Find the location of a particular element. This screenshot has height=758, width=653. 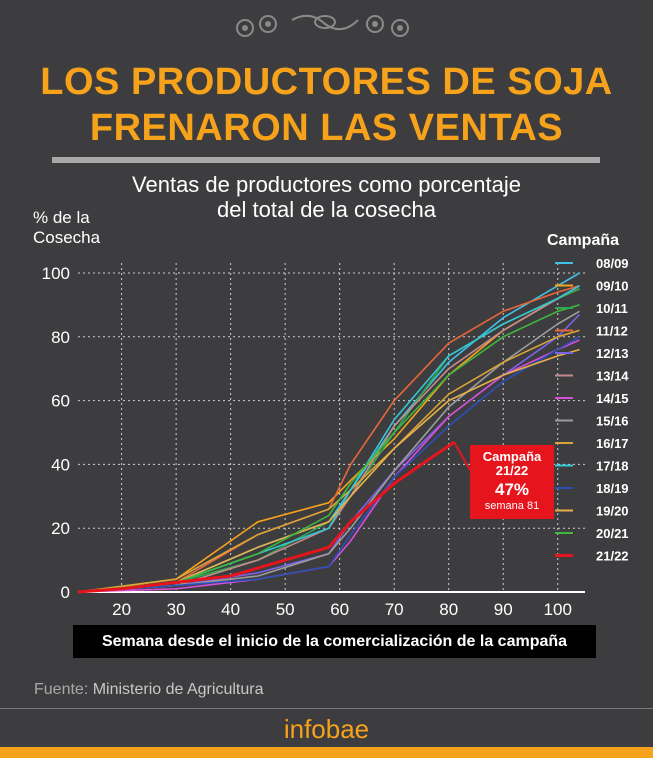

y-tick-label: 60 is located at coordinates (60, 401).